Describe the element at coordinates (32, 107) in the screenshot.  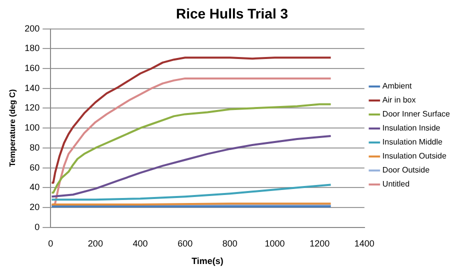
I see `y-tick-label: 120` at that location.